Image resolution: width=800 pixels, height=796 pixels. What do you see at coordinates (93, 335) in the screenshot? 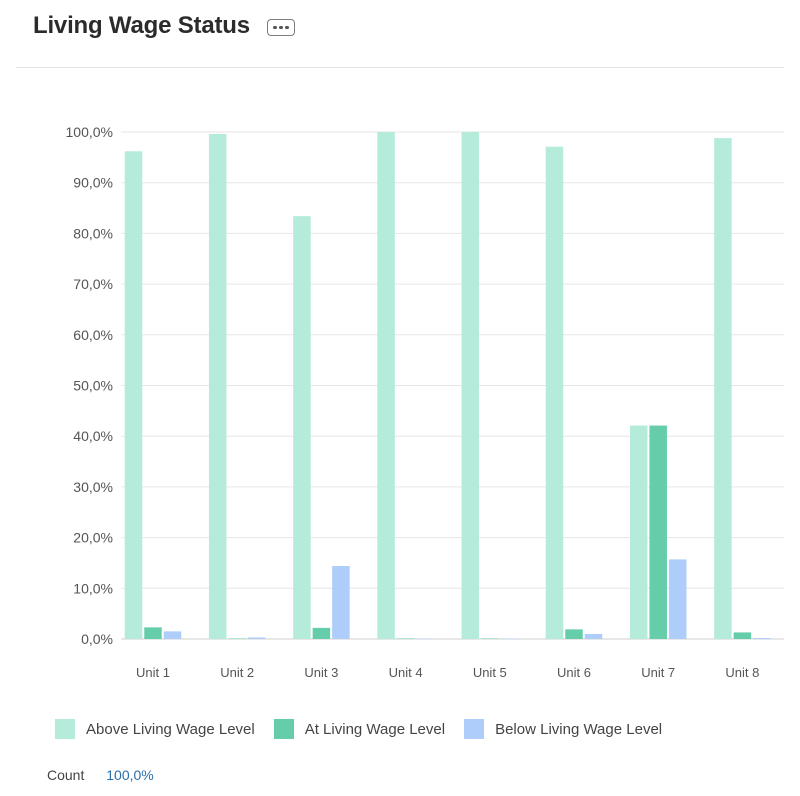
I see `y-tick-label: 60,0%` at bounding box center [93, 335].